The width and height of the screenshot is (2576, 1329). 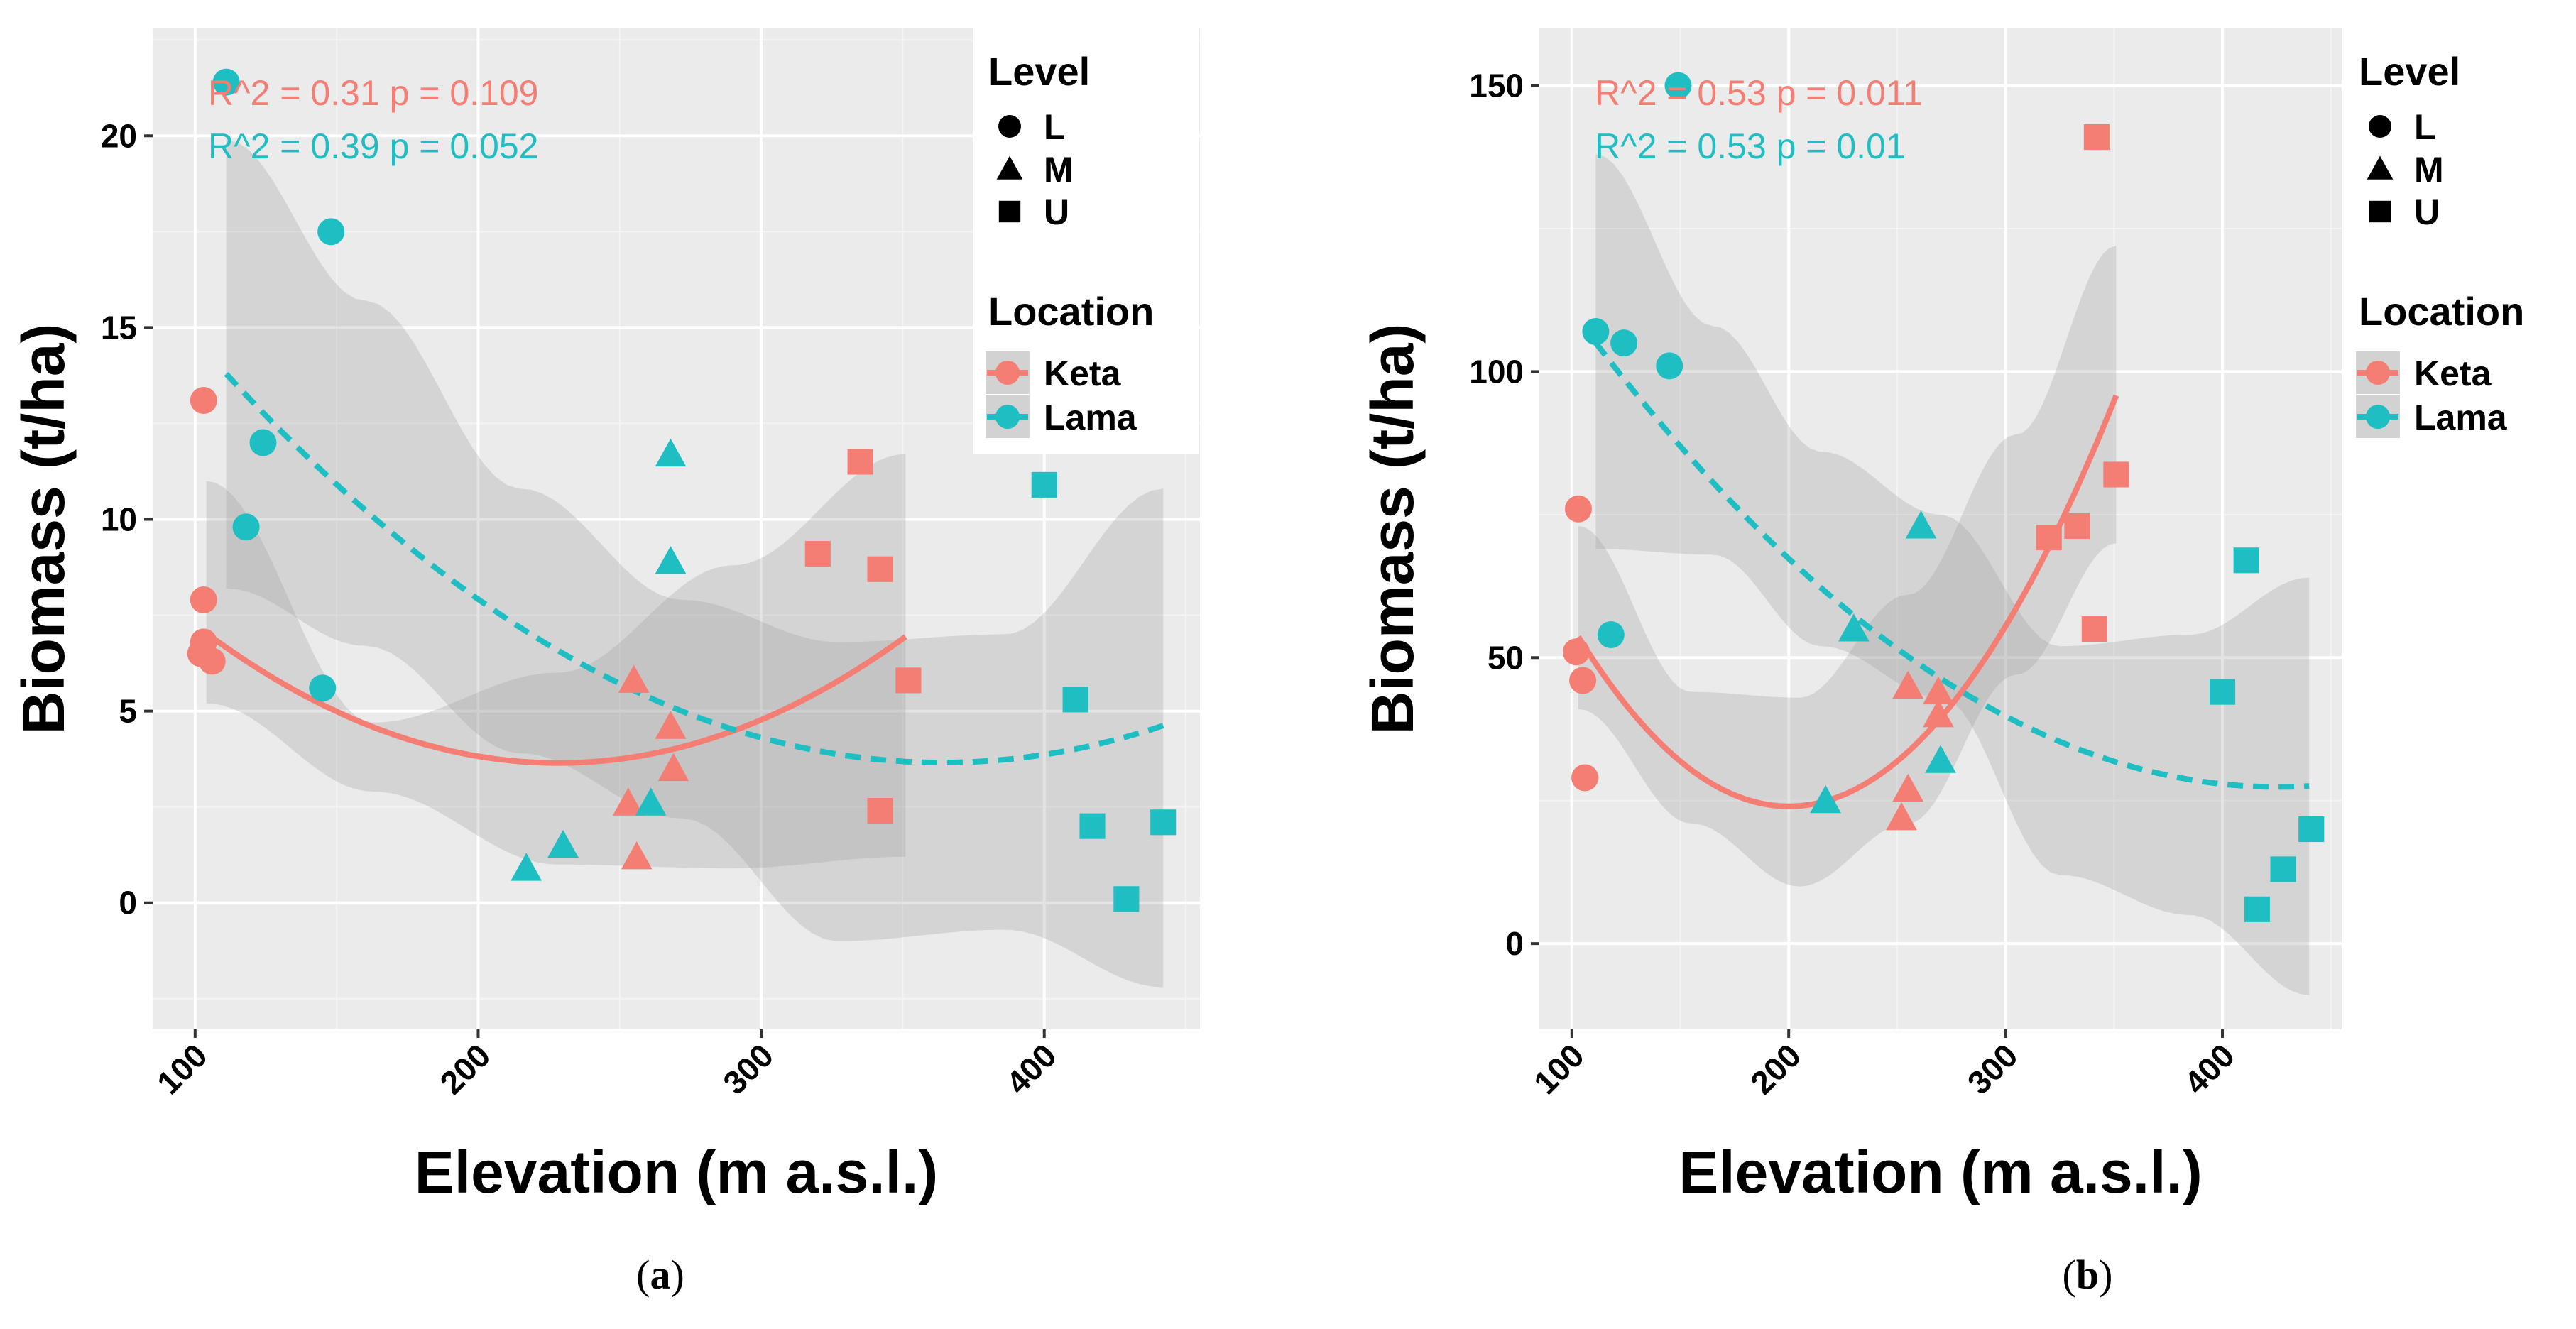 What do you see at coordinates (373, 119) in the screenshot?
I see `stat-annotations: R^2 = 0.31 p = 0.109 R^2 = 0.39 p = 0.052` at bounding box center [373, 119].